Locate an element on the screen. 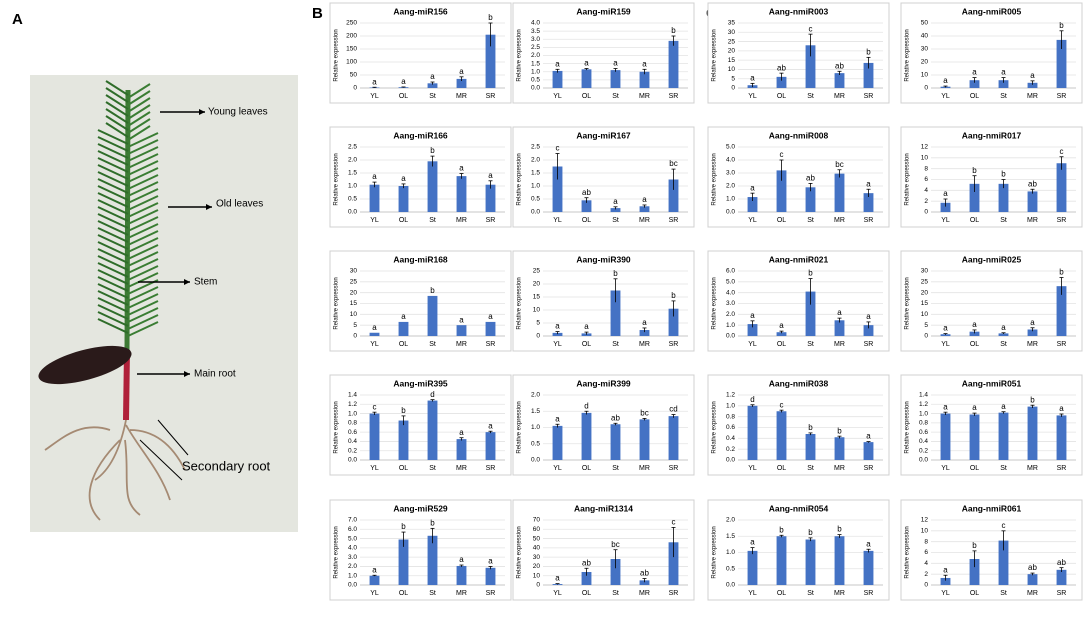 The image size is (1085, 619). secondary-roots is located at coordinates (115, 470).